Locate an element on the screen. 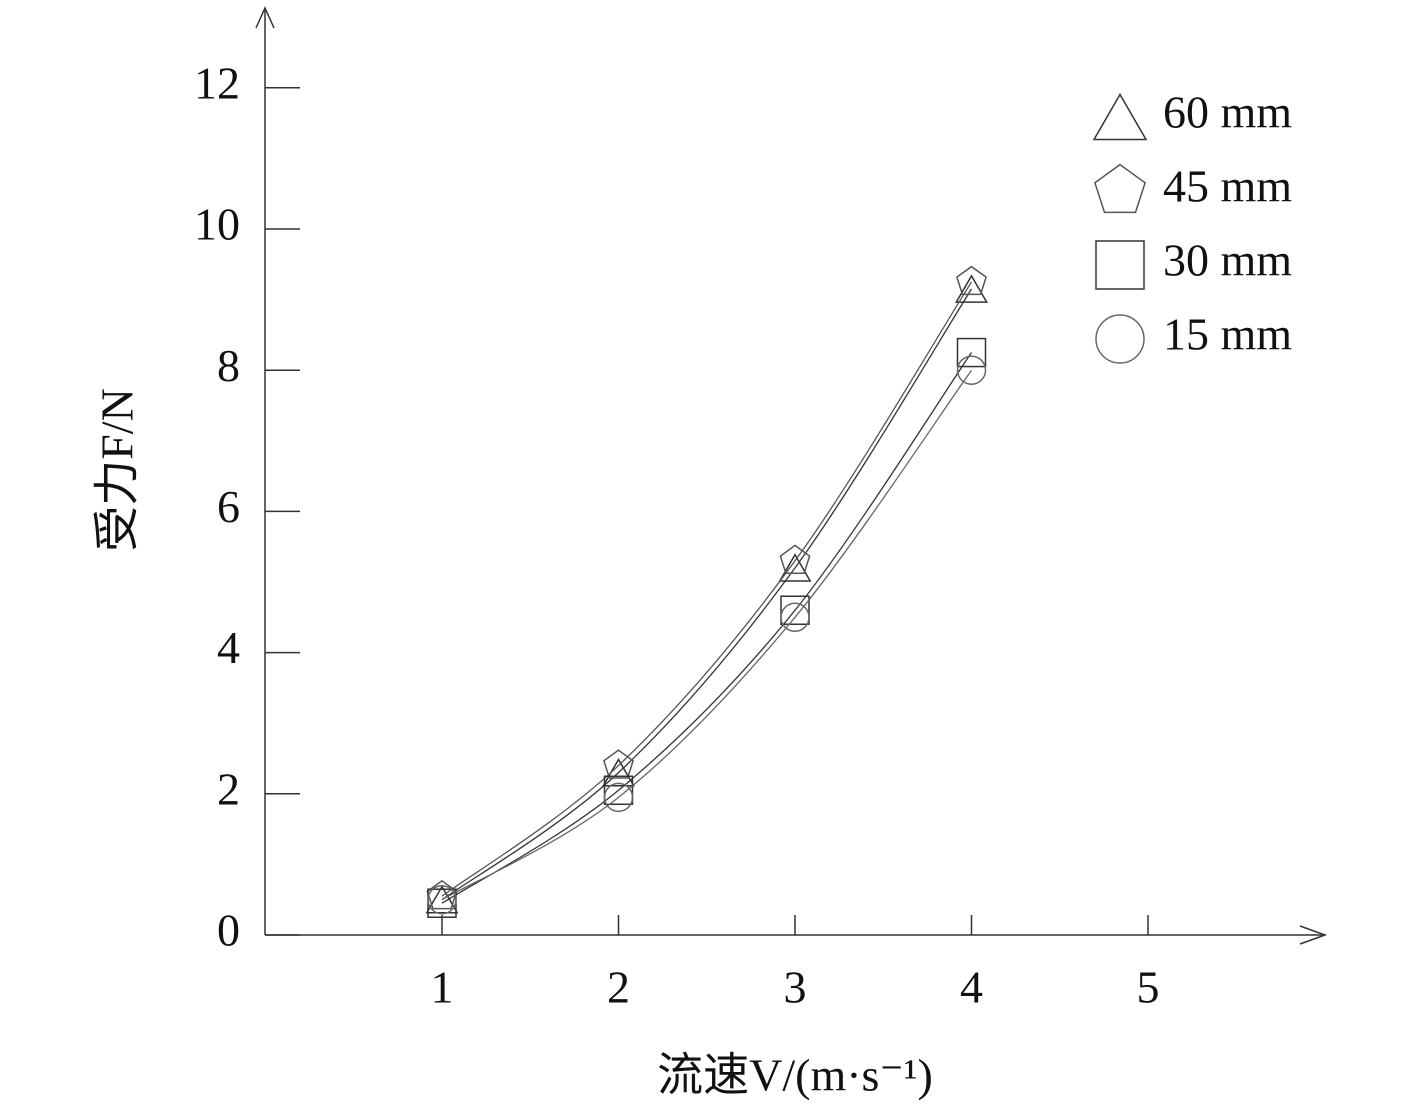 This screenshot has width=1417, height=1118. y-tick-label: 12 is located at coordinates (217, 82).